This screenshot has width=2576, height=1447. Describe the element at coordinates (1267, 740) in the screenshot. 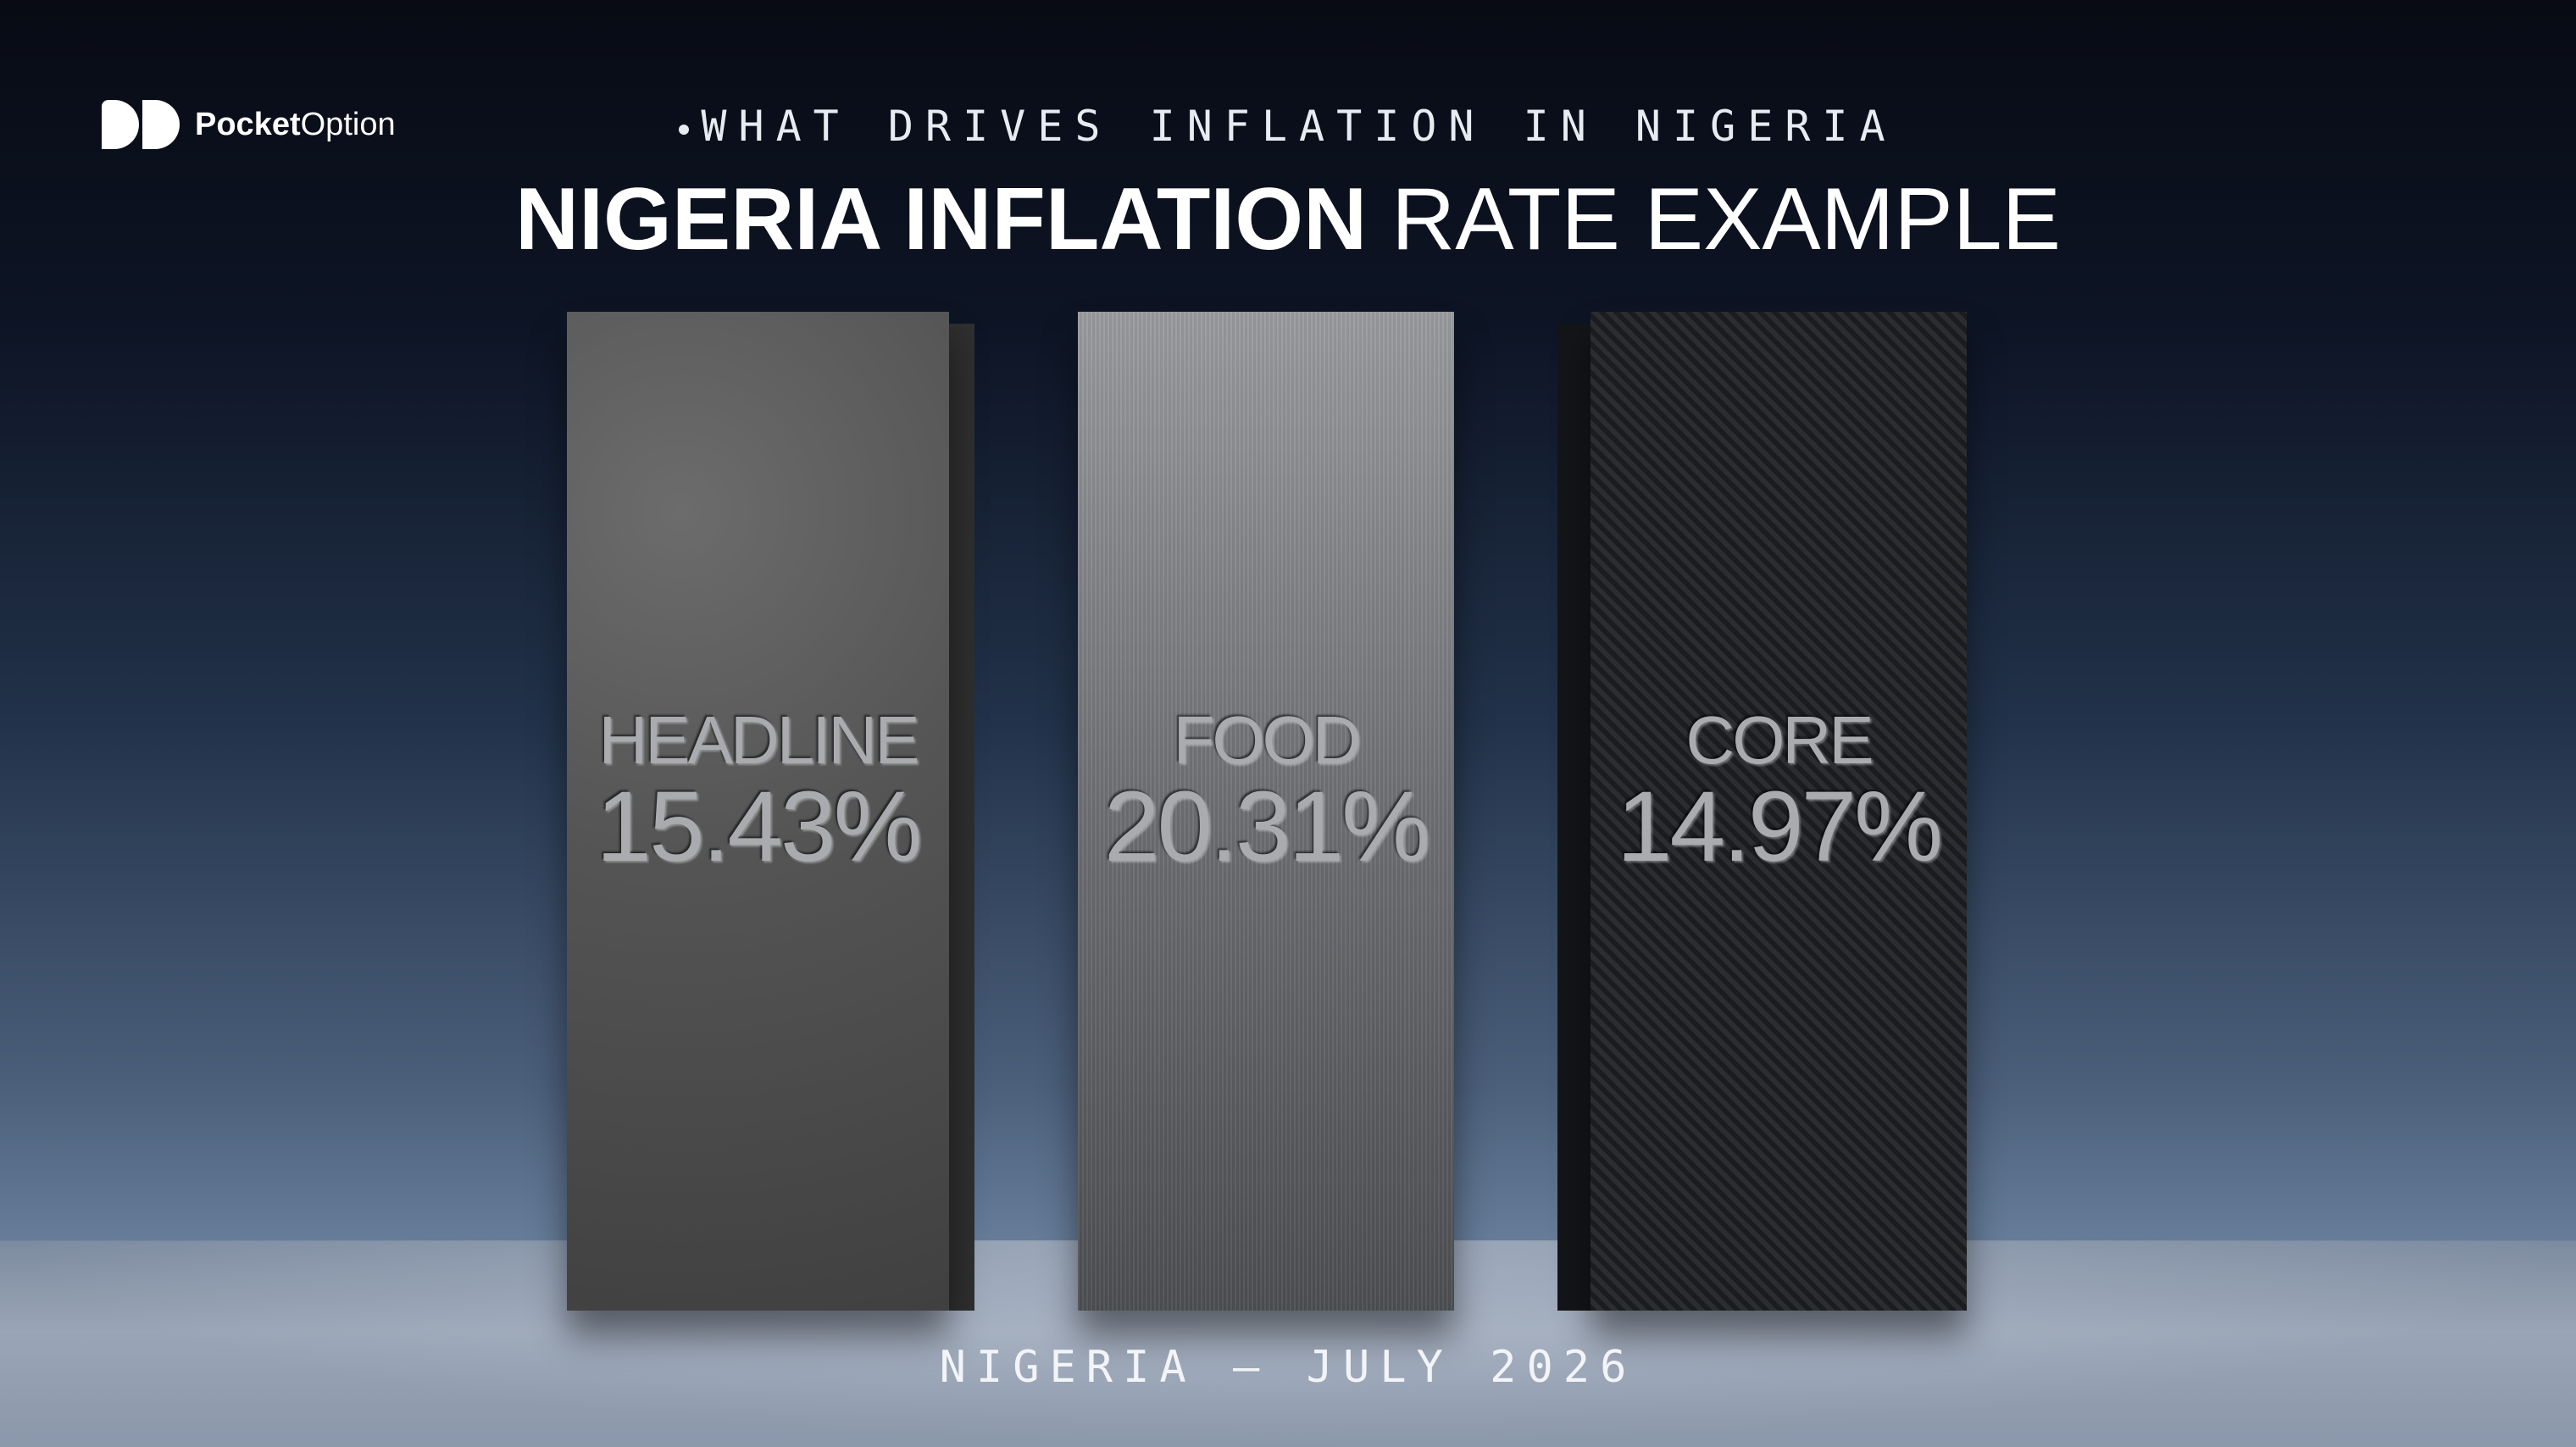

I see `pillar-label: FOOD` at that location.